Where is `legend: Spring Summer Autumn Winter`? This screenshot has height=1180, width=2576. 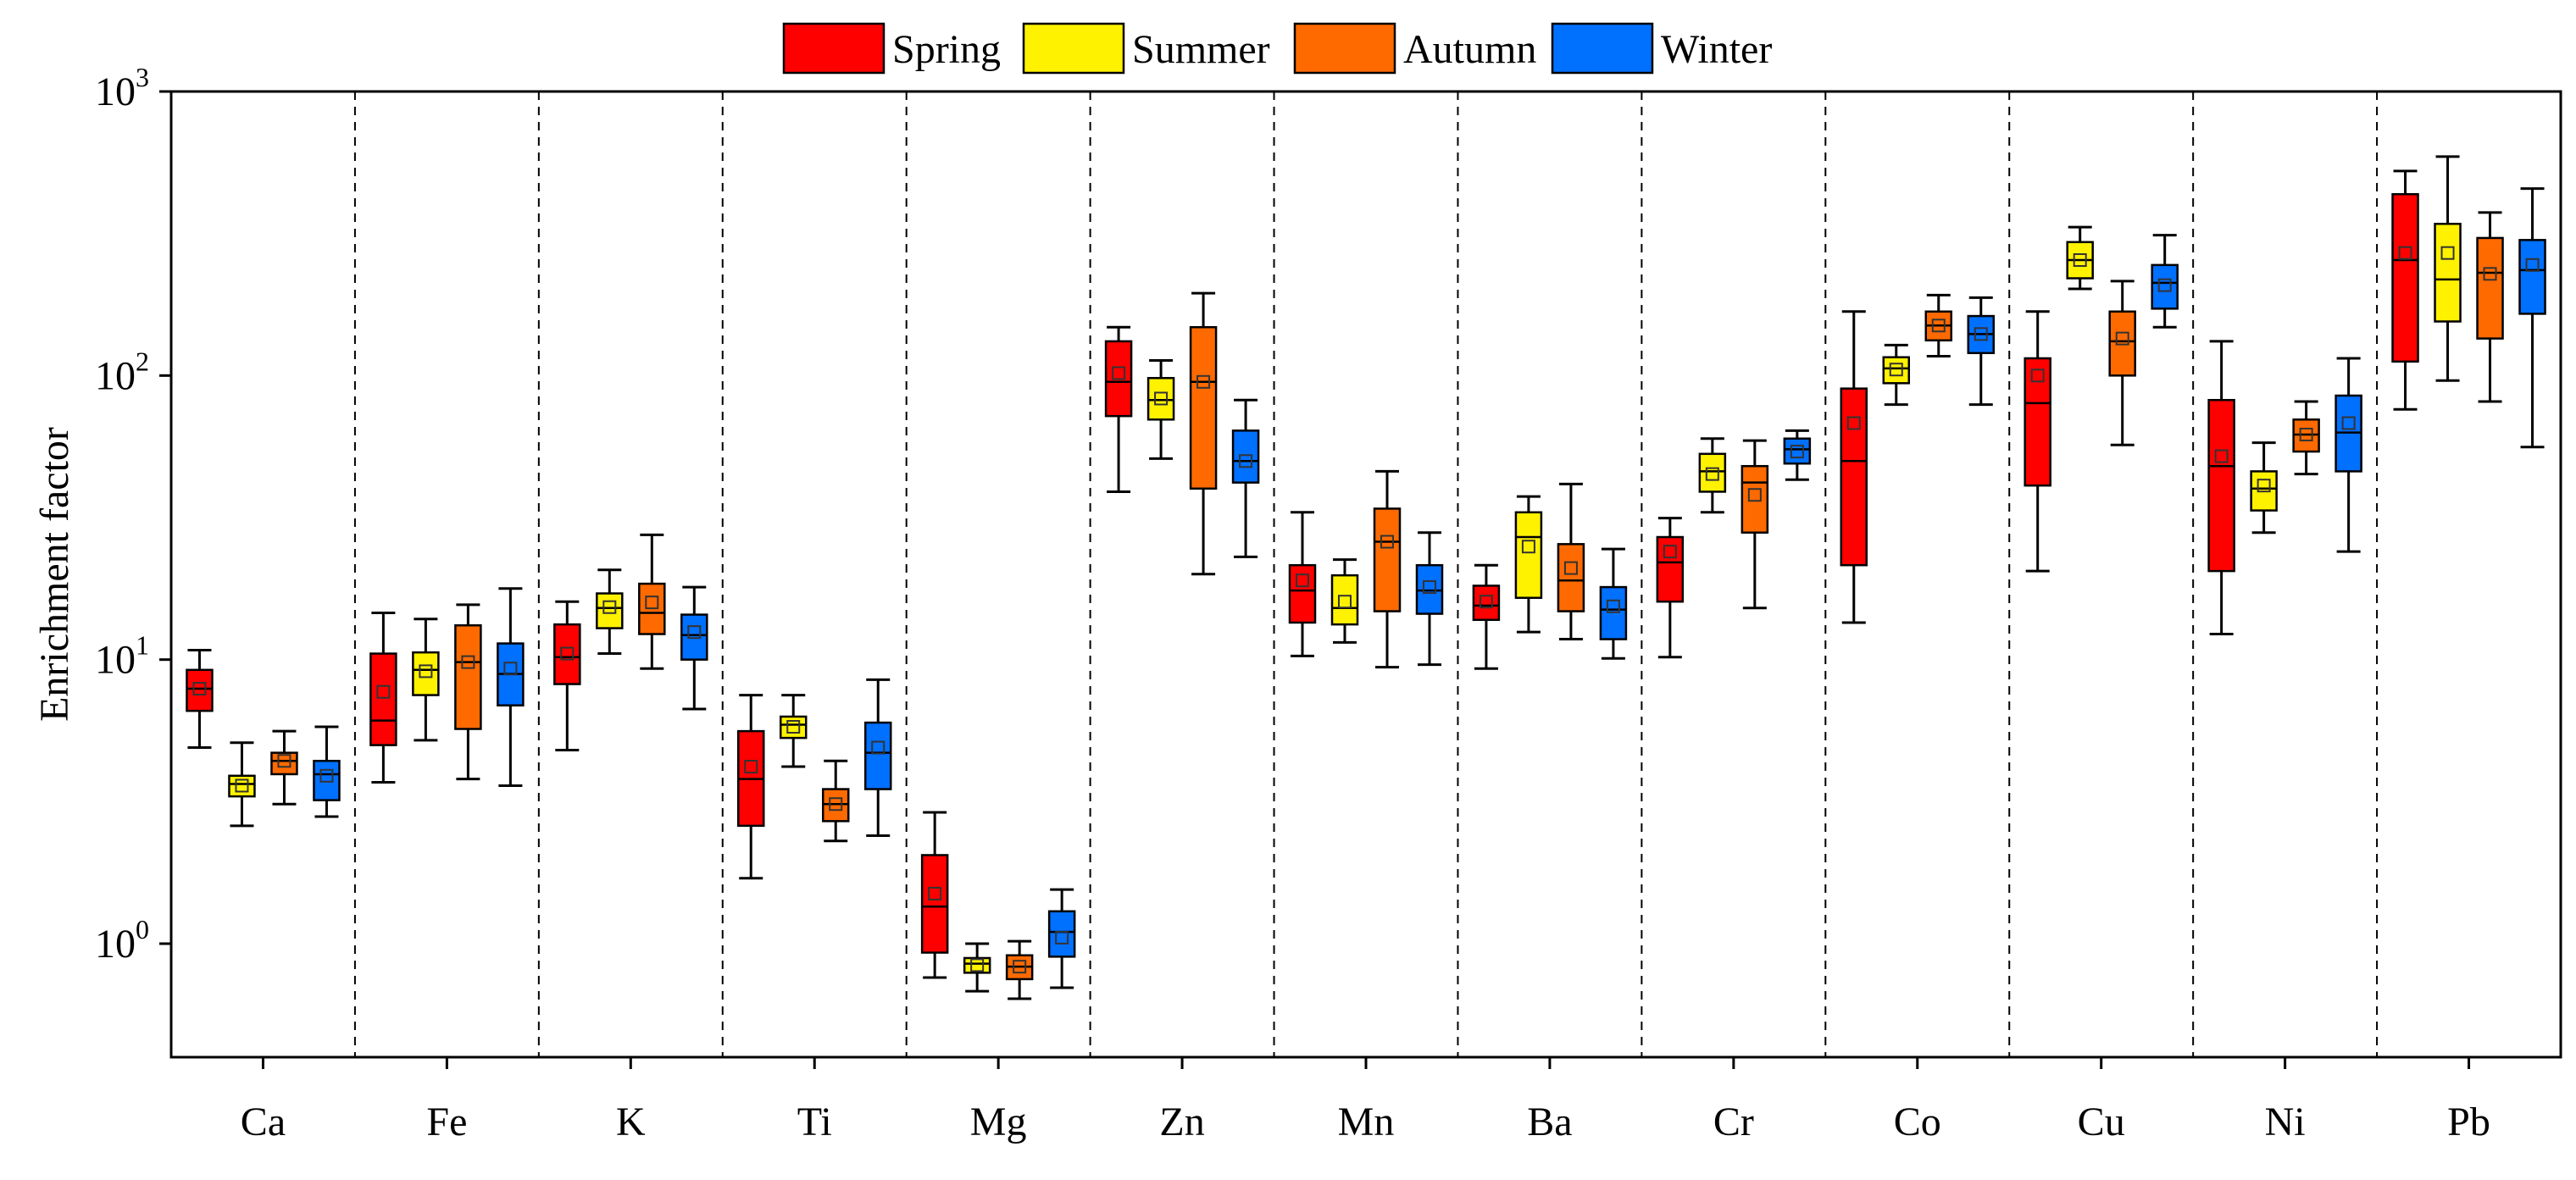 legend: Spring Summer Autumn Winter is located at coordinates (1277, 49).